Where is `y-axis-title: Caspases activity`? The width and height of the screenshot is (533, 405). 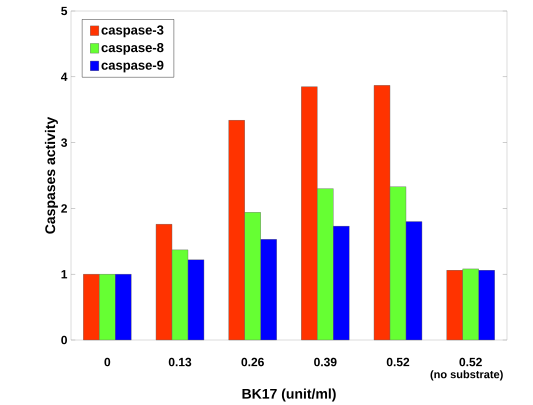 y-axis-title: Caspases activity is located at coordinates (51, 175).